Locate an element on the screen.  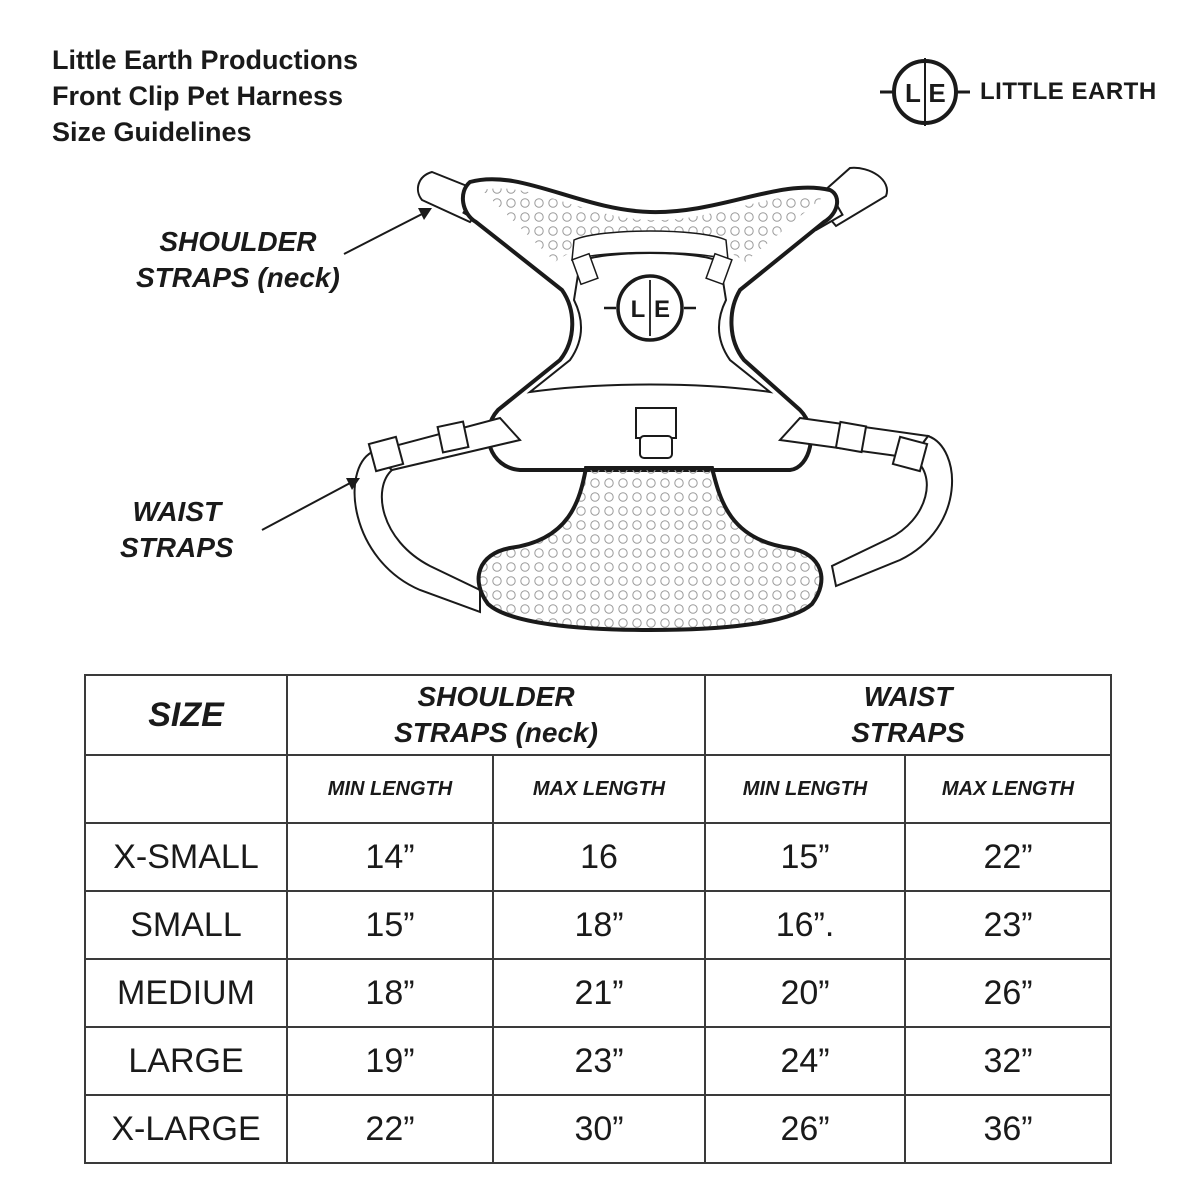
waist-min-cell: 24” is located at coordinates (805, 1061).